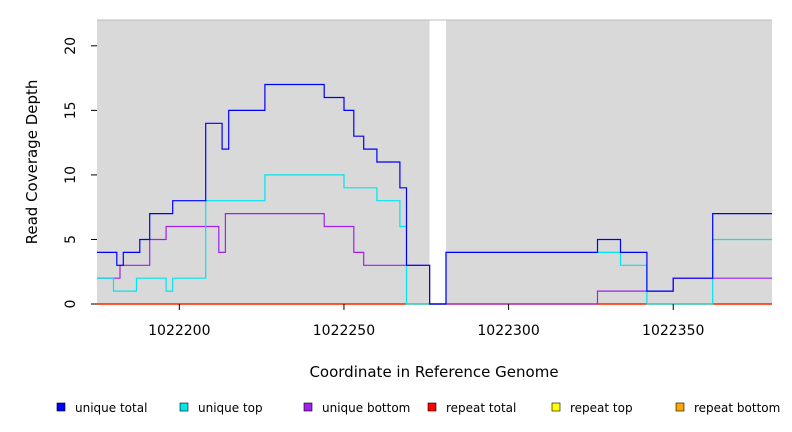  What do you see at coordinates (71, 239) in the screenshot?
I see `y-tick-label: 5` at bounding box center [71, 239].